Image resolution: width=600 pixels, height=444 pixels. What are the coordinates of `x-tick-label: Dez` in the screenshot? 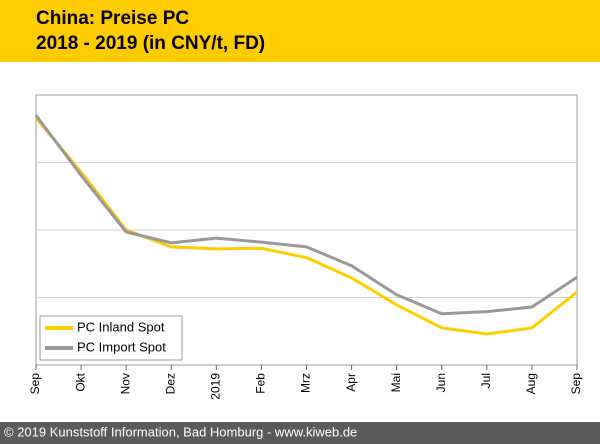 It's located at (170, 383).